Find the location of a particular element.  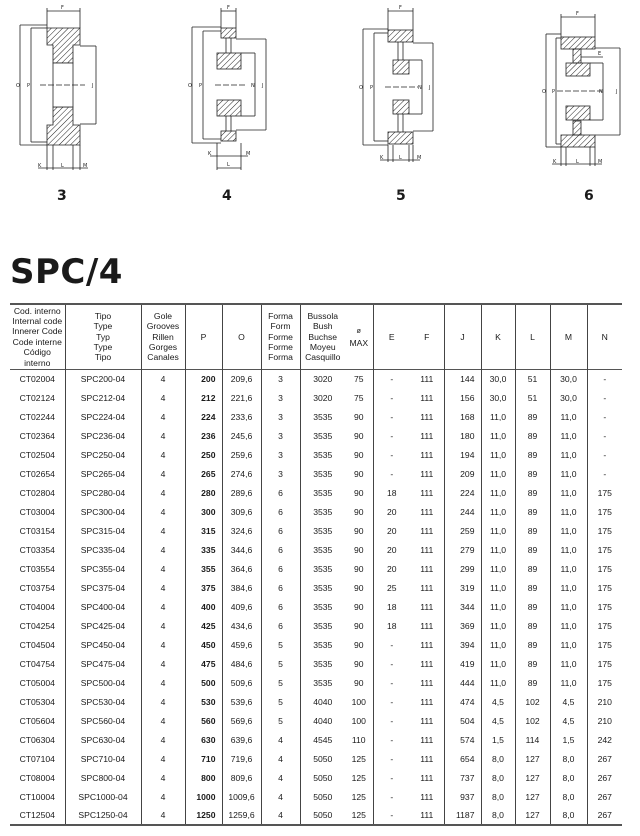

cell-p: 1000 is located at coordinates (204, 796).